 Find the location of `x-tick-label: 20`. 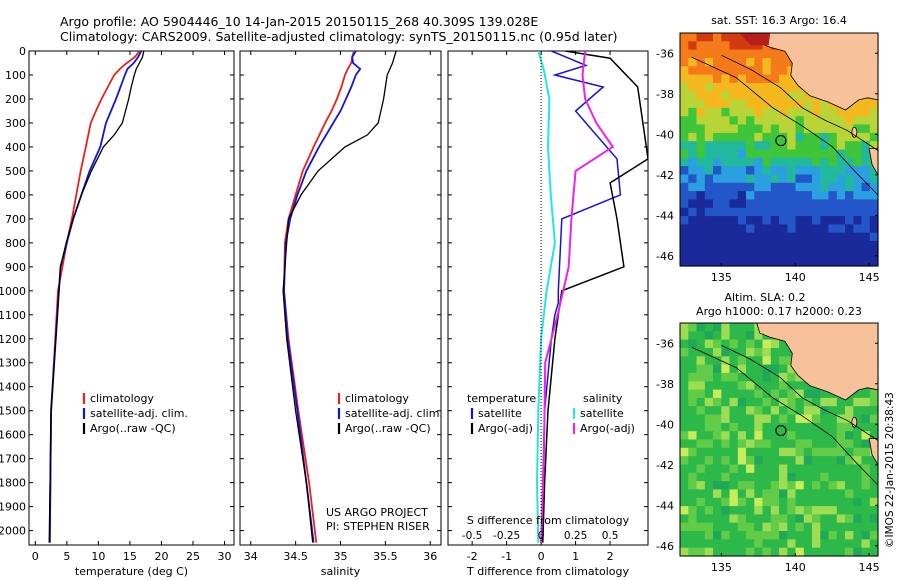

x-tick-label: 20 is located at coordinates (161, 556).